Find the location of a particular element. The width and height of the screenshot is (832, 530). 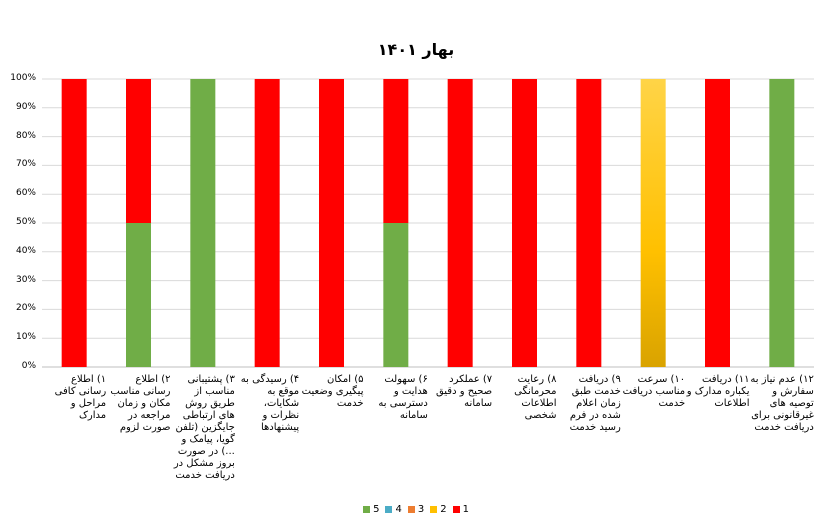

x-tick-label: ۵) امکان پیگیری وضعیت خدمت is located at coordinates (332, 391).